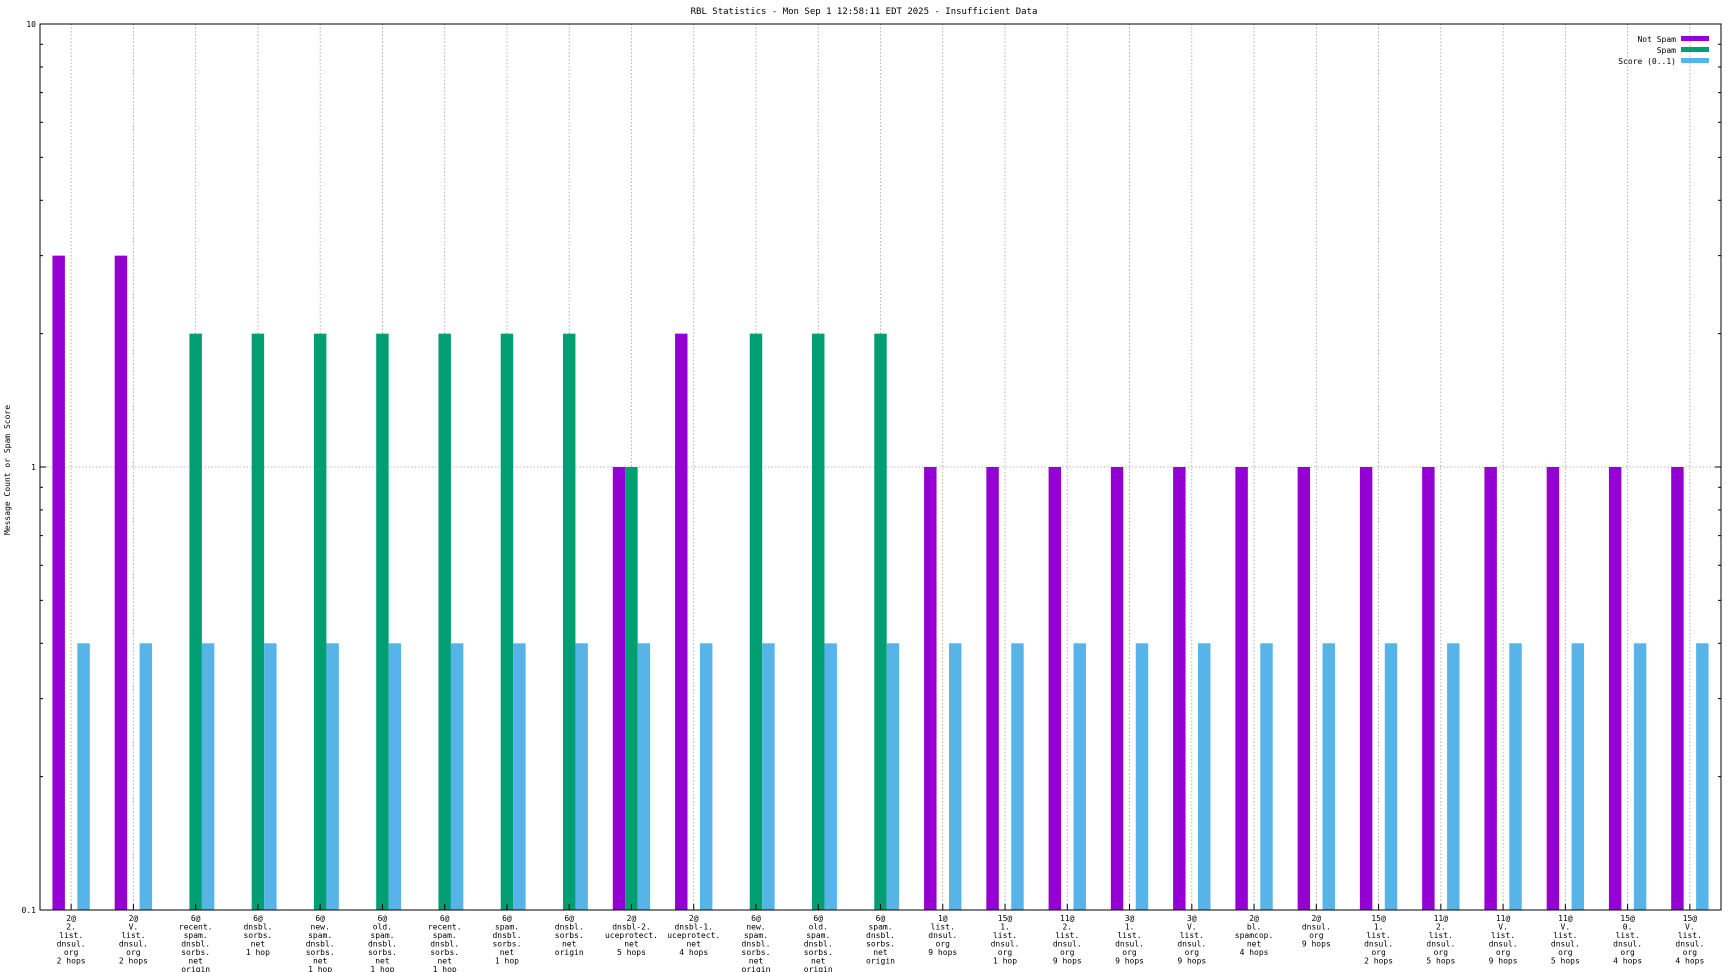 The height and width of the screenshot is (972, 1728). I want to click on legend-swatch, so click(1695, 38).